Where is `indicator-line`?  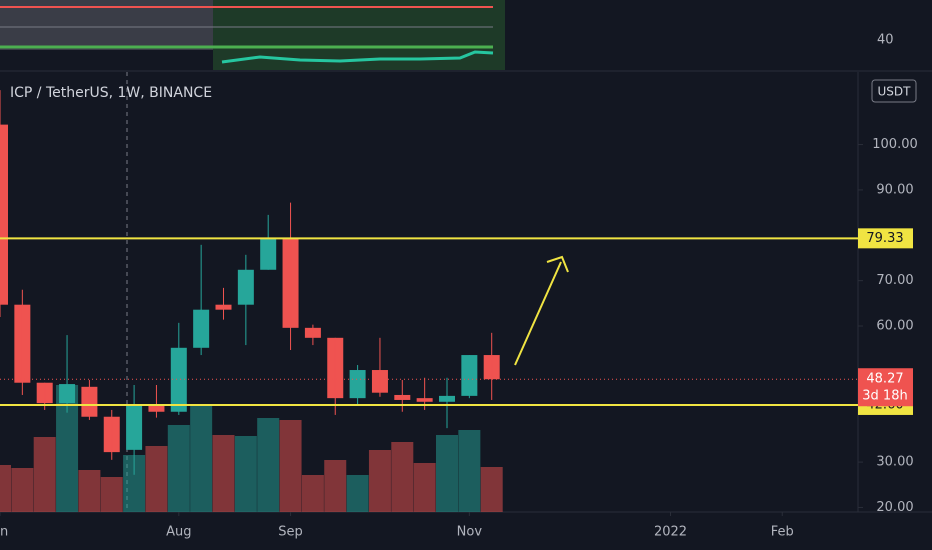
indicator-line is located at coordinates (357, 57).